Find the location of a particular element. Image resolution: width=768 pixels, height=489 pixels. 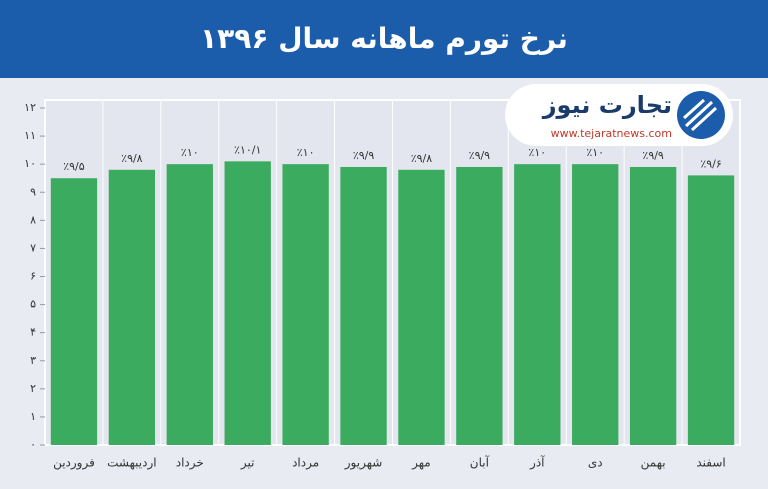

logo-url: www.tejaratnews.com is located at coordinates (611, 133).